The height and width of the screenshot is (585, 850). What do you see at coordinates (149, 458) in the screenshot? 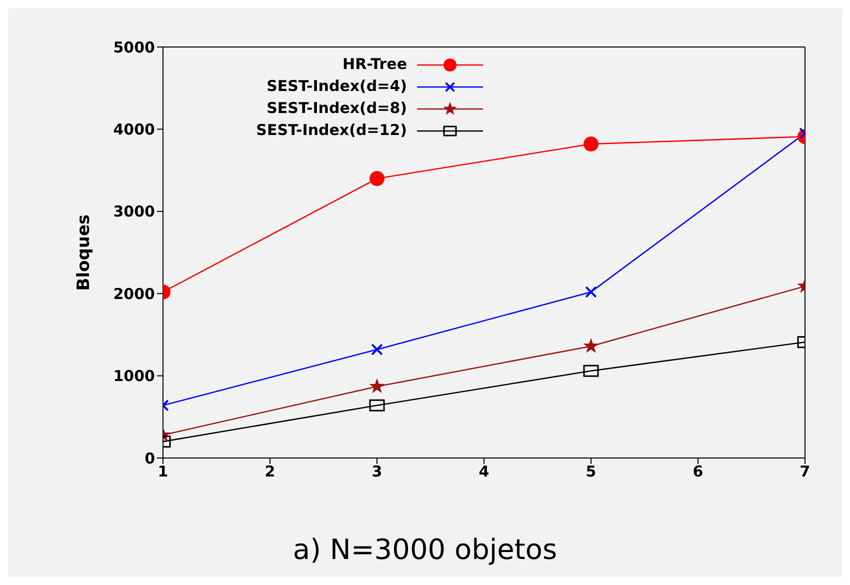
I see `y-tick-label: 0` at bounding box center [149, 458].